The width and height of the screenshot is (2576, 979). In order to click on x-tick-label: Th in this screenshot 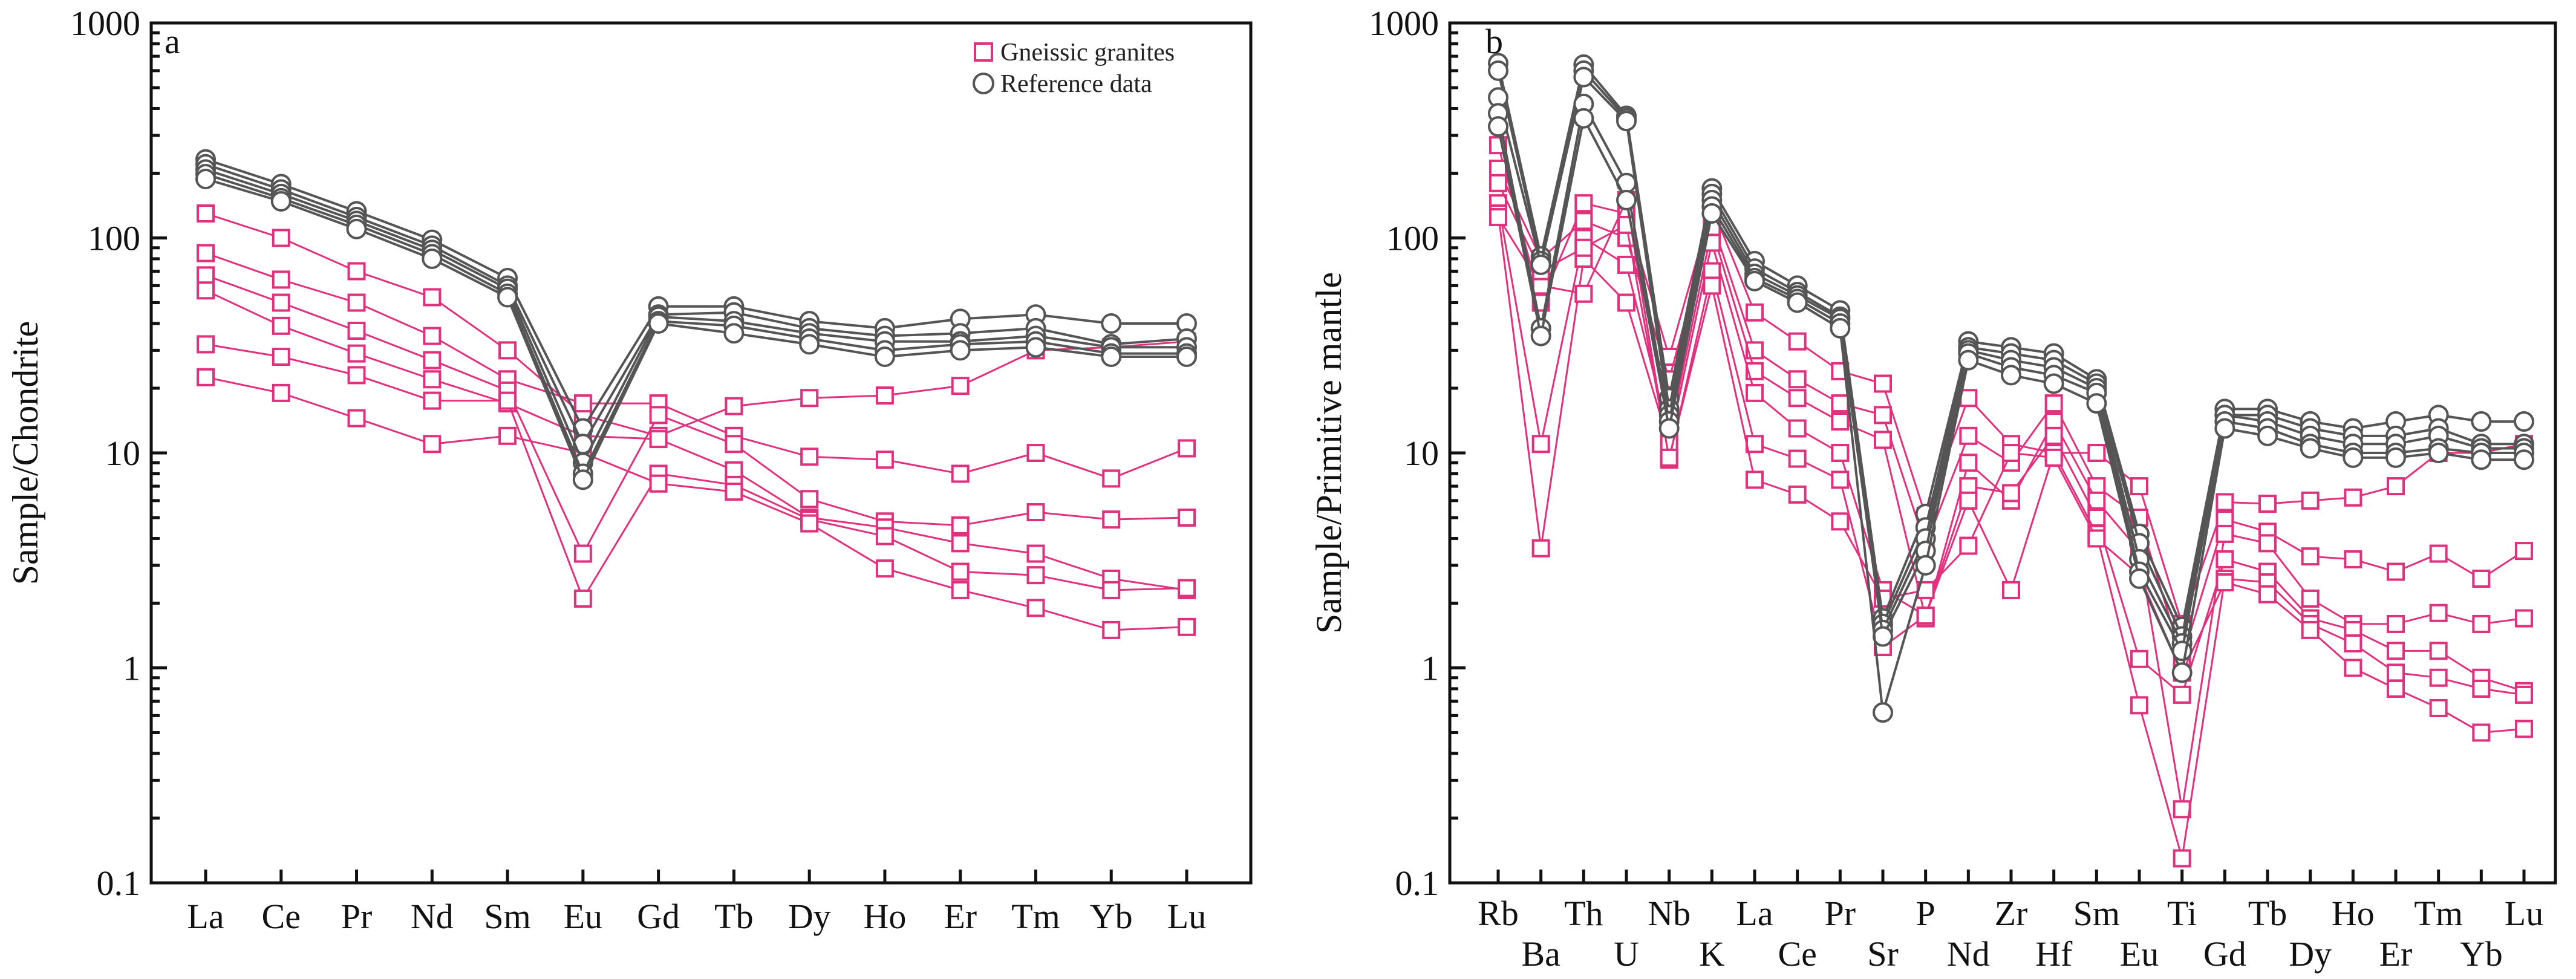, I will do `click(1583, 913)`.